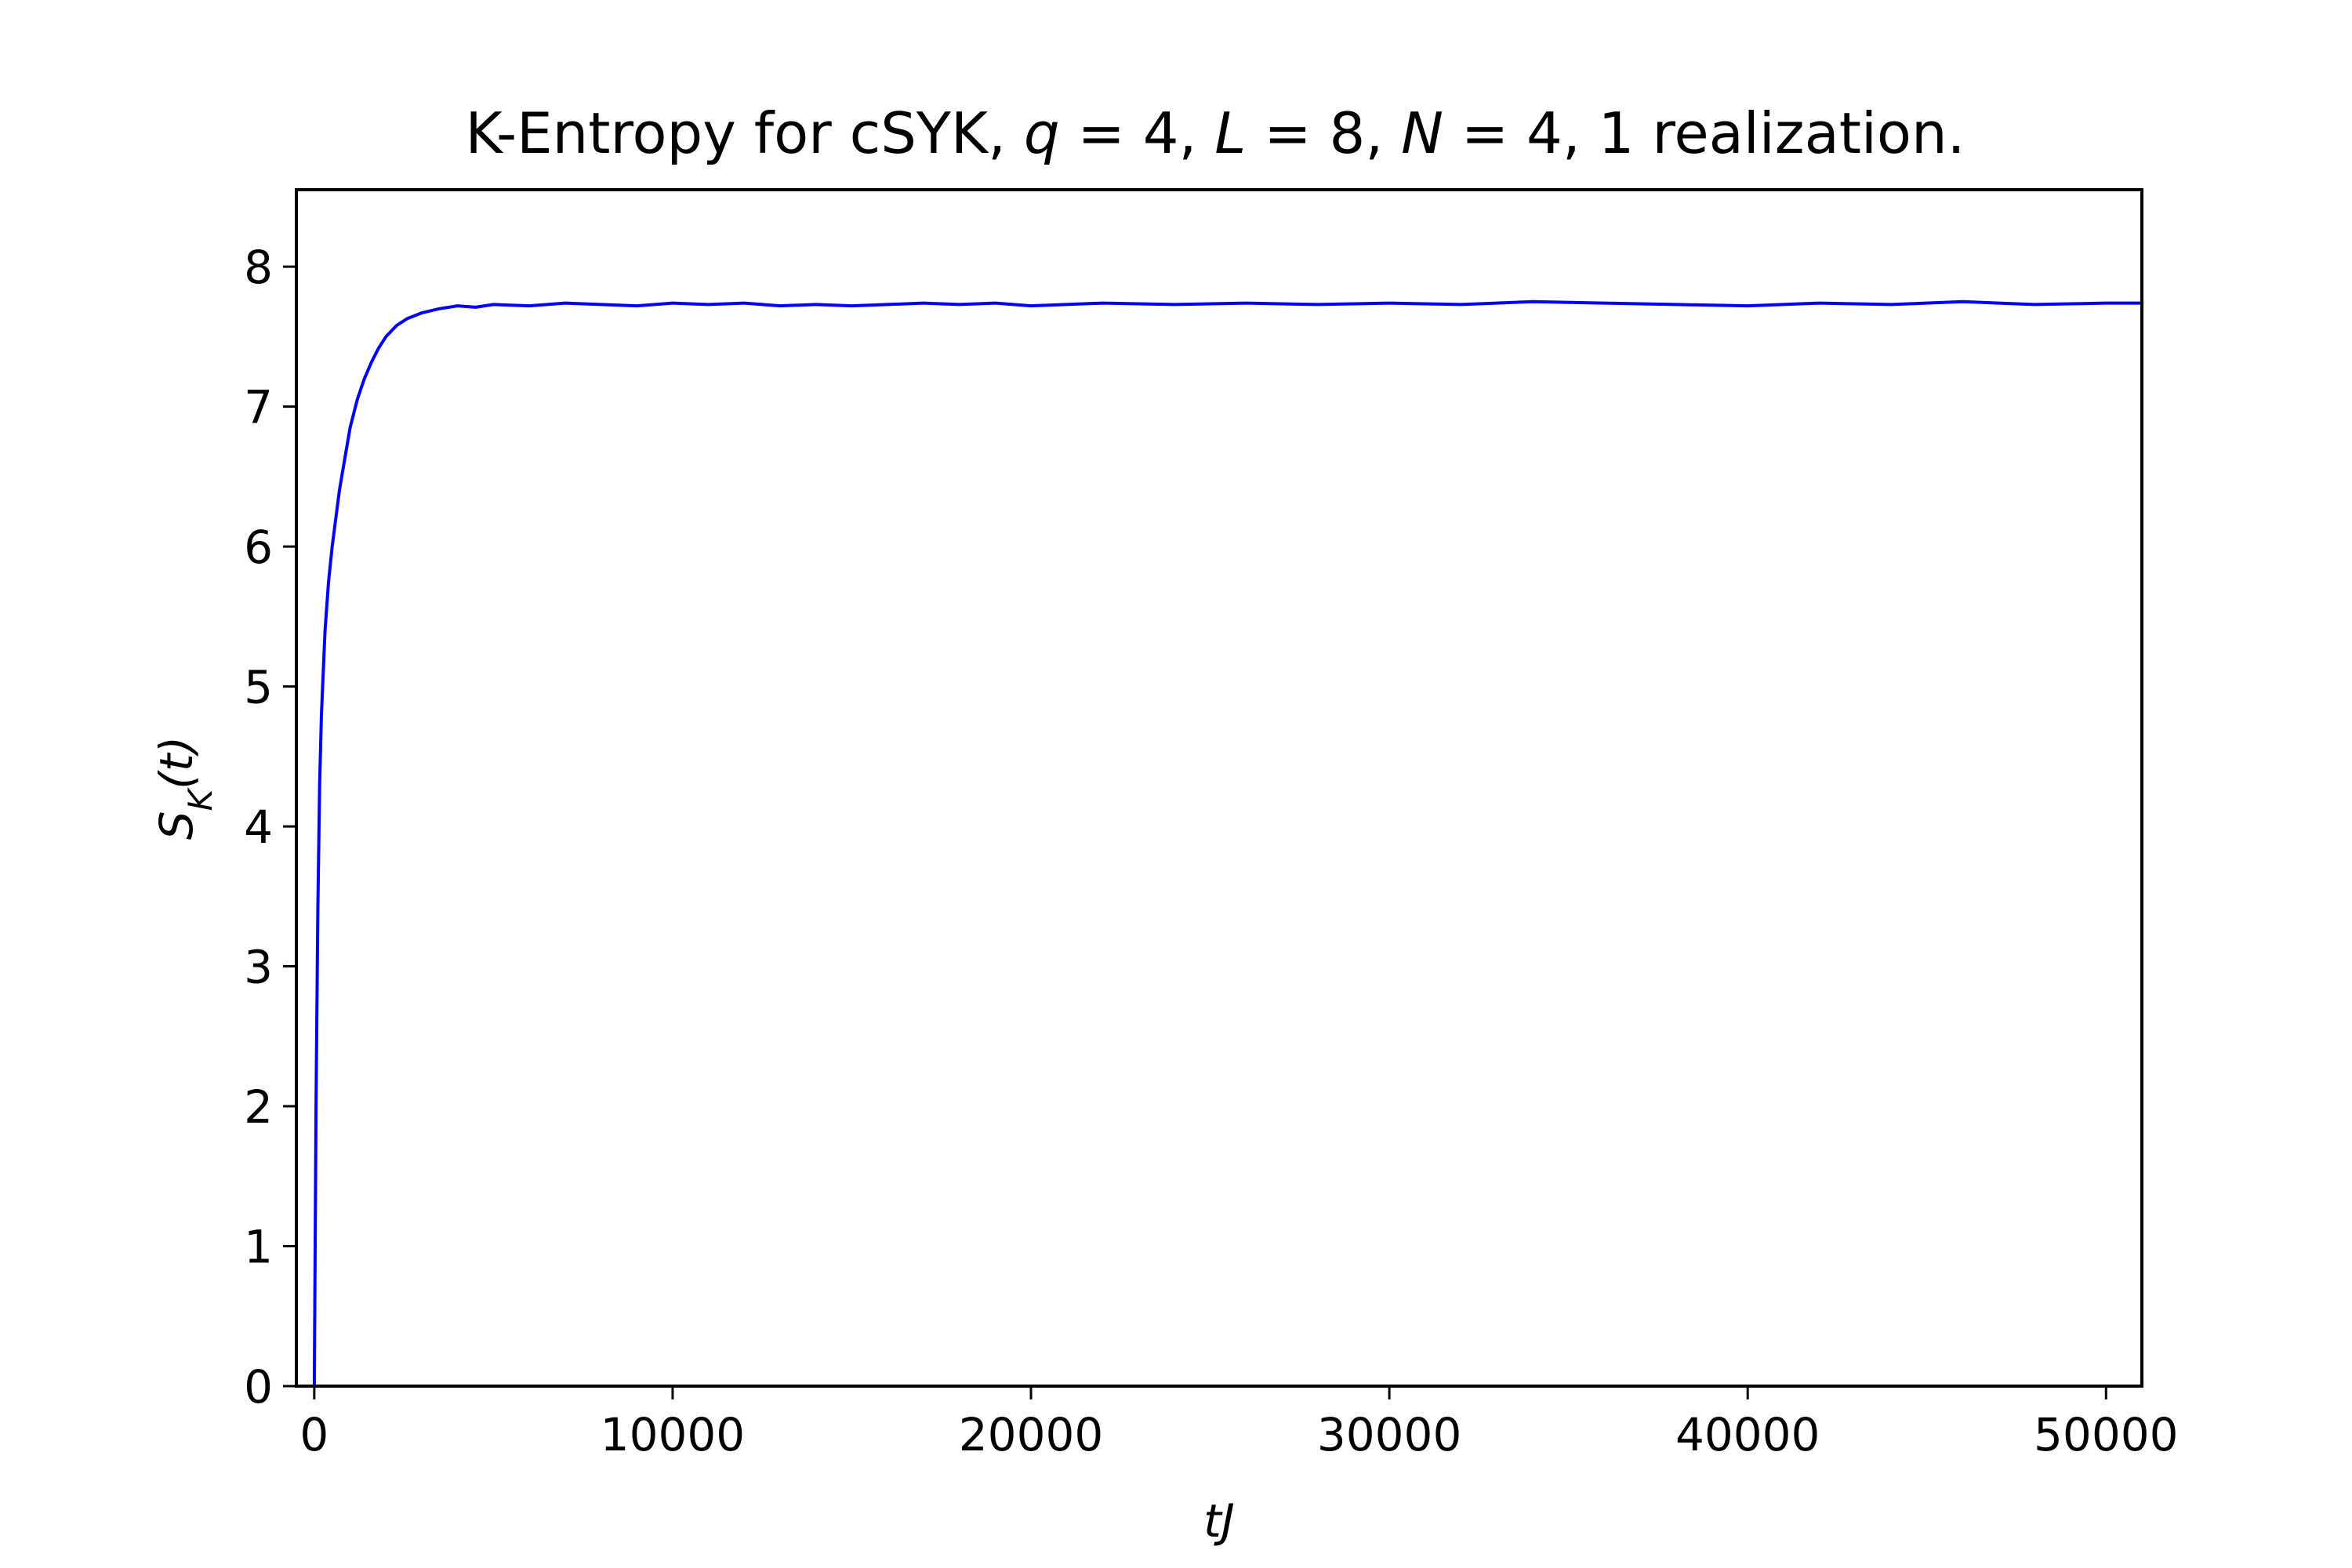 The width and height of the screenshot is (2352, 1568). Describe the element at coordinates (200, 798) in the screenshot. I see `y-axis-title-K: K` at that location.